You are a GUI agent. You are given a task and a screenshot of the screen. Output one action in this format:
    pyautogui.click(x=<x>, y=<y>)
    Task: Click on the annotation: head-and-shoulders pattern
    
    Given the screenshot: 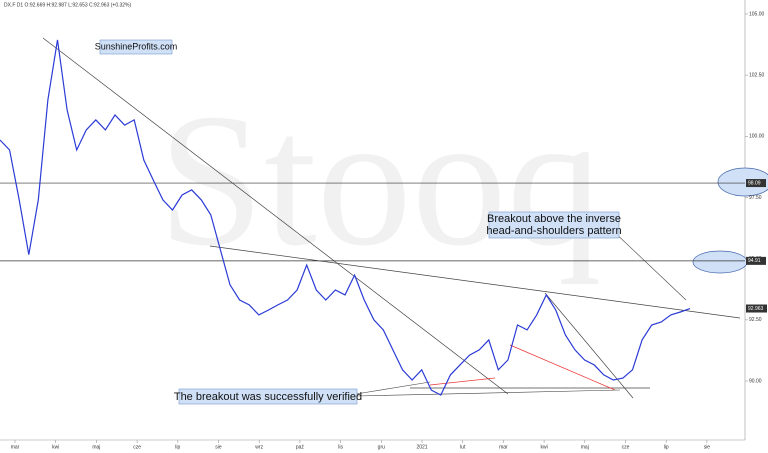 What is the action you would take?
    pyautogui.click(x=553, y=231)
    